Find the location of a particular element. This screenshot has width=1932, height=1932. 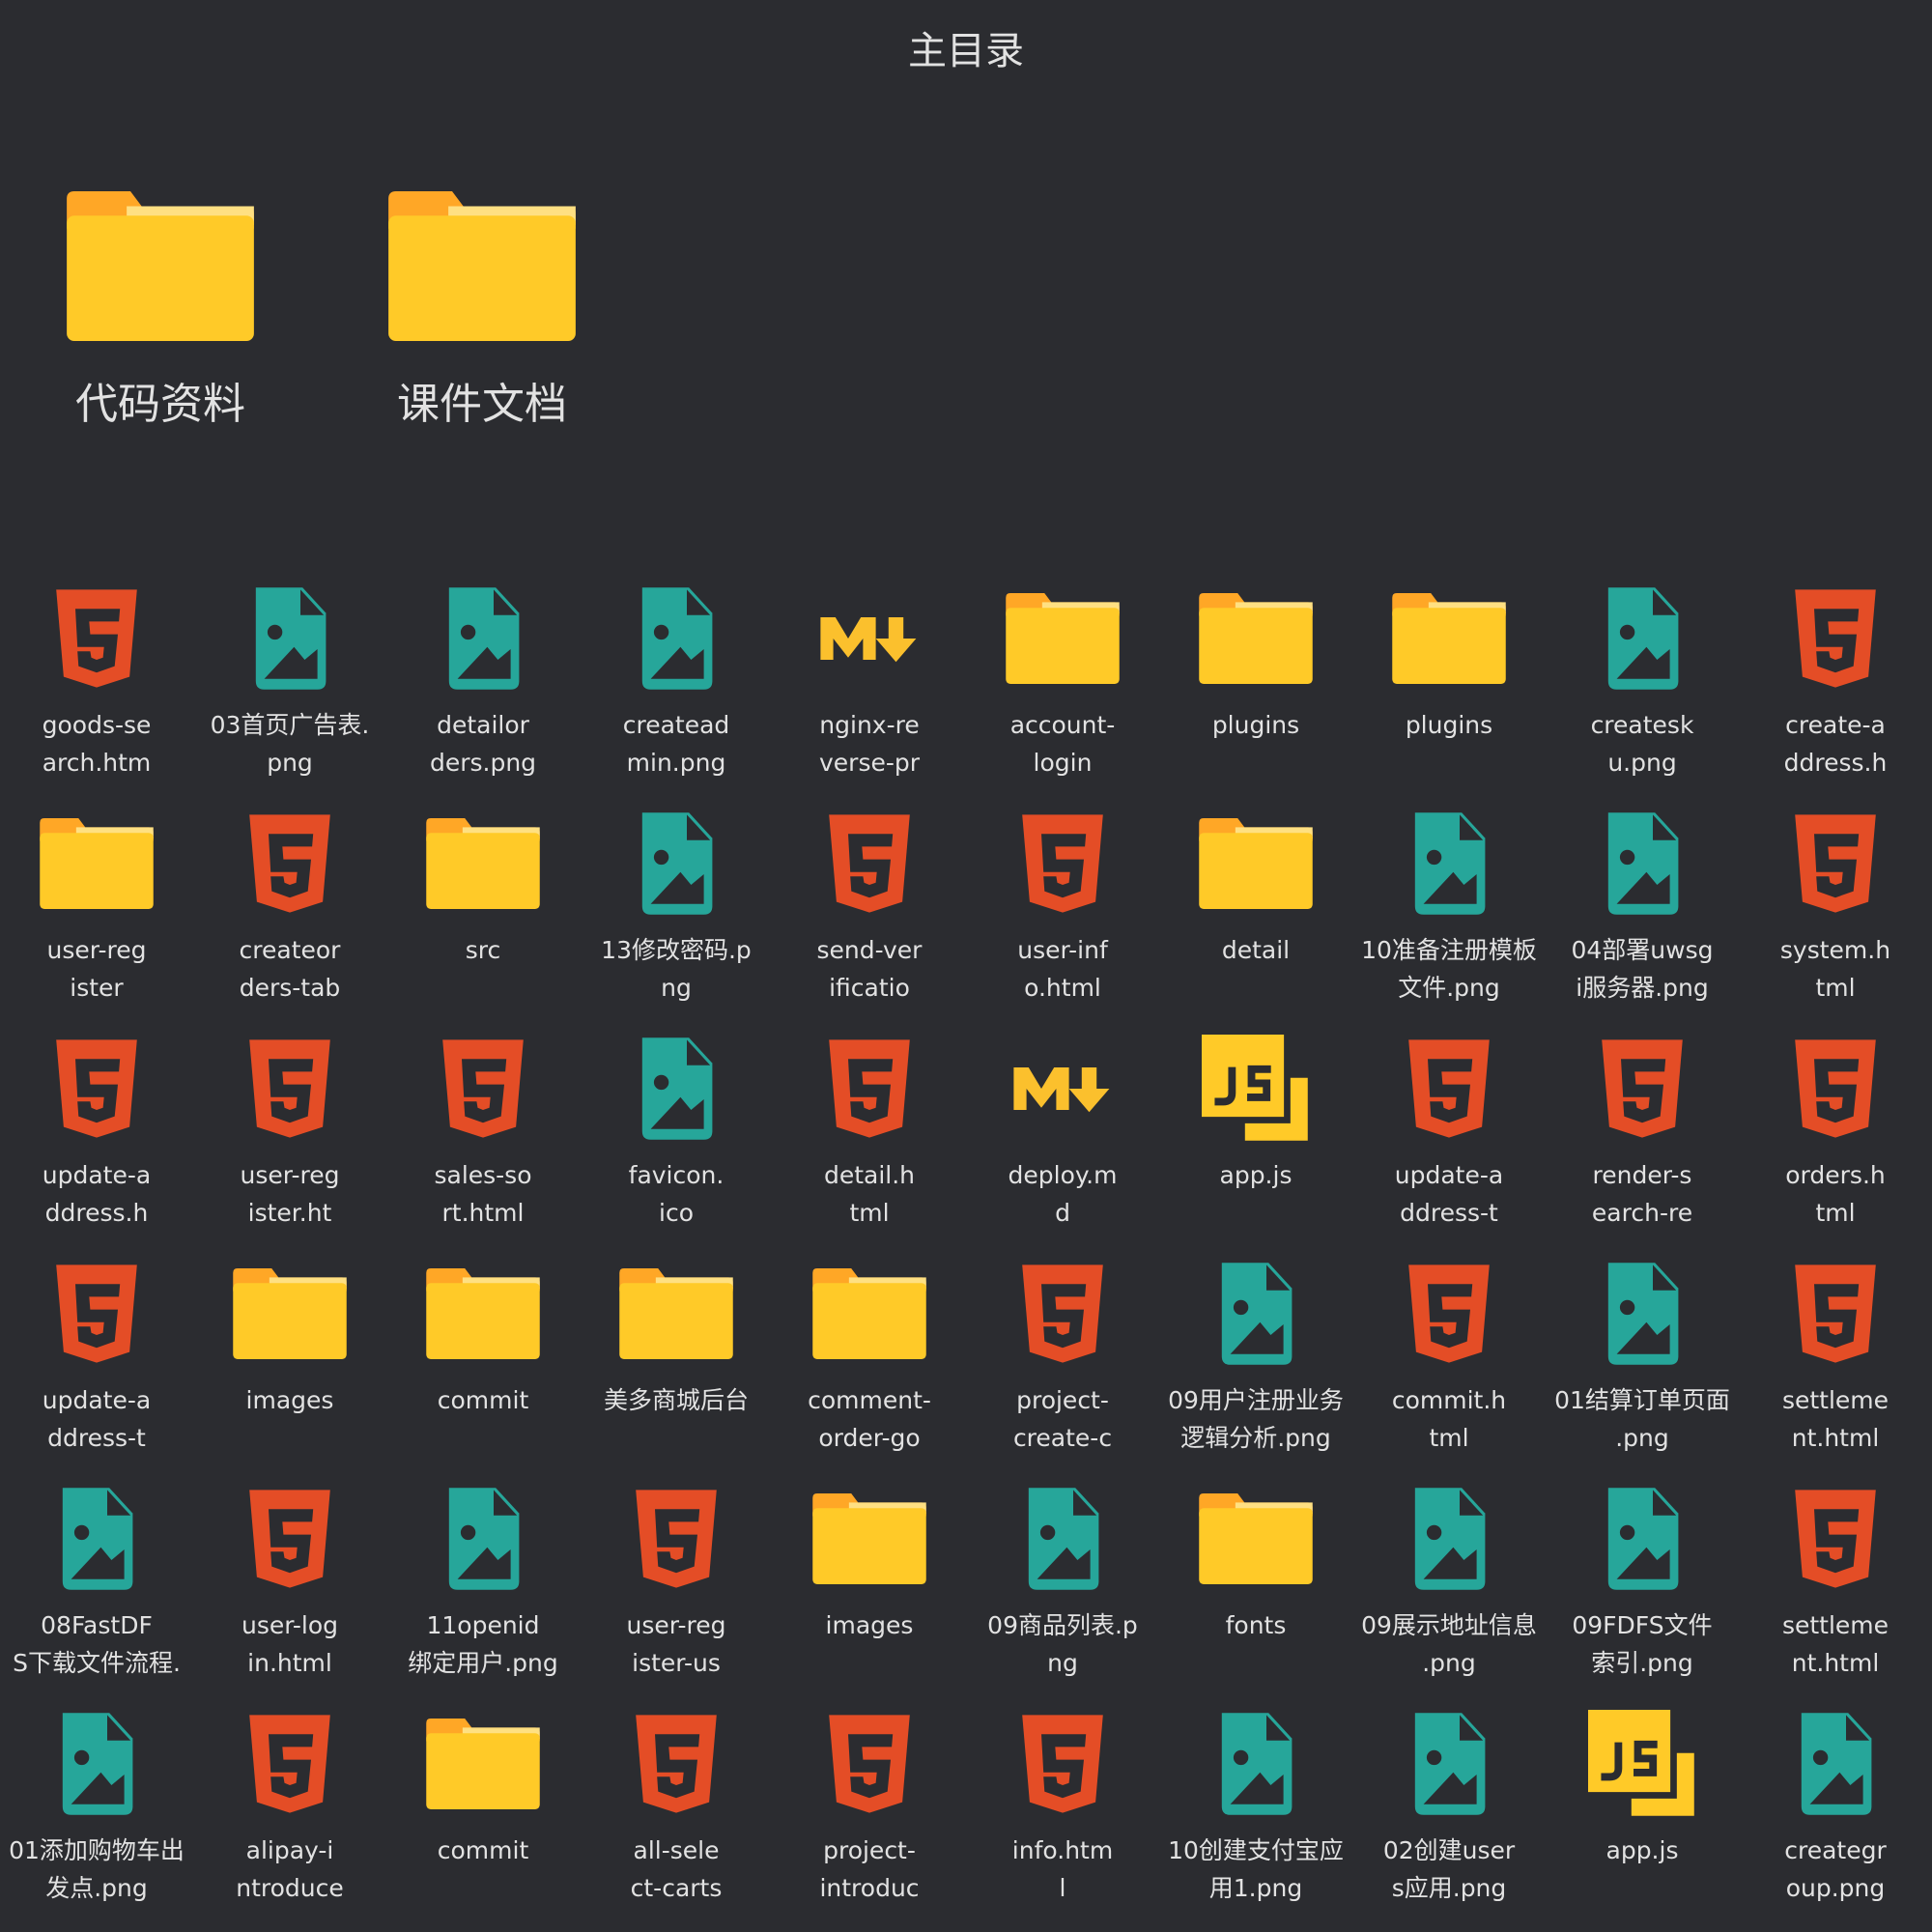

file-item: creategr oup.png is located at coordinates (1835, 1807).